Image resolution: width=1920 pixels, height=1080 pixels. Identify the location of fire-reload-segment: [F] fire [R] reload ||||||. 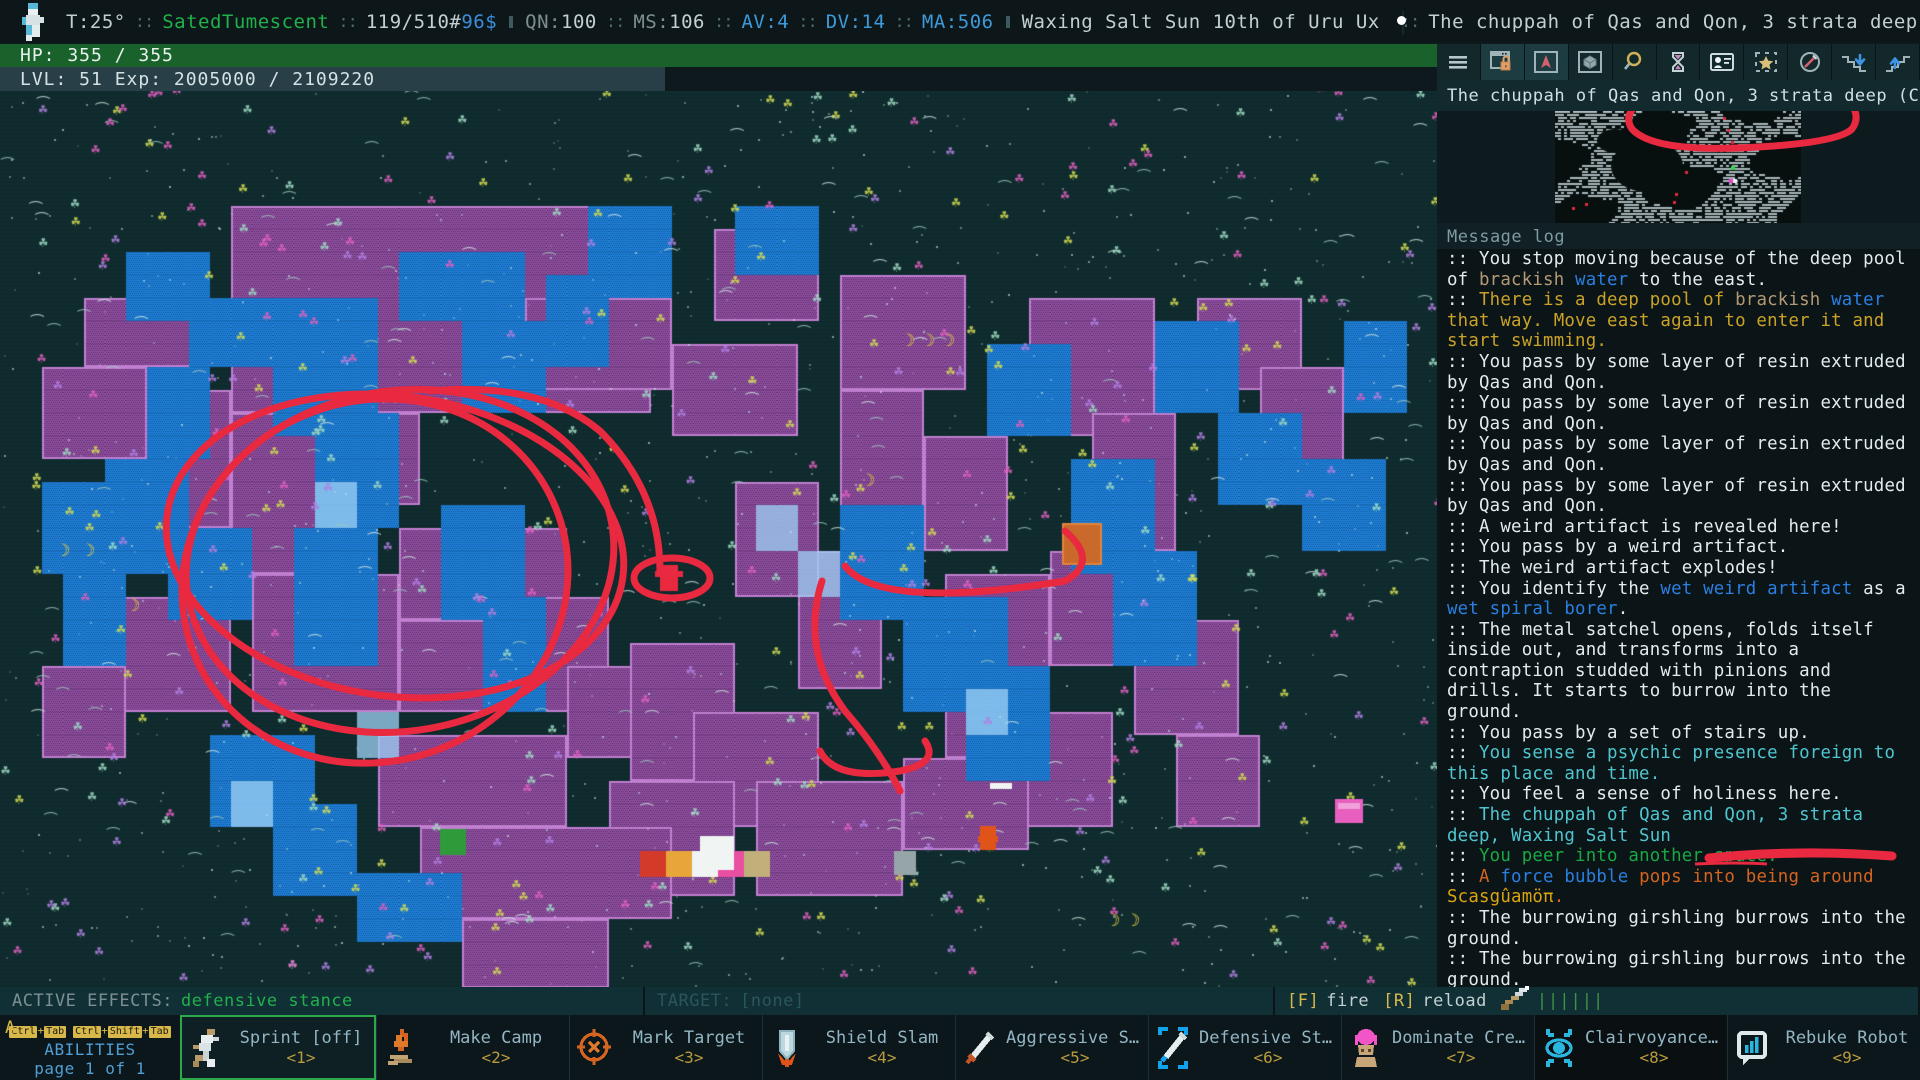
(1597, 1000).